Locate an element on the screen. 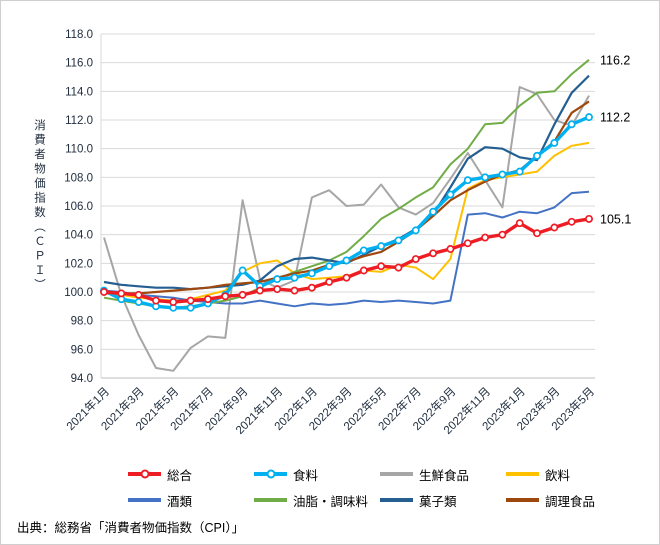 Image resolution: width=660 pixels, height=545 pixels. legend-item-shokuryo: 食料 is located at coordinates (286, 474).